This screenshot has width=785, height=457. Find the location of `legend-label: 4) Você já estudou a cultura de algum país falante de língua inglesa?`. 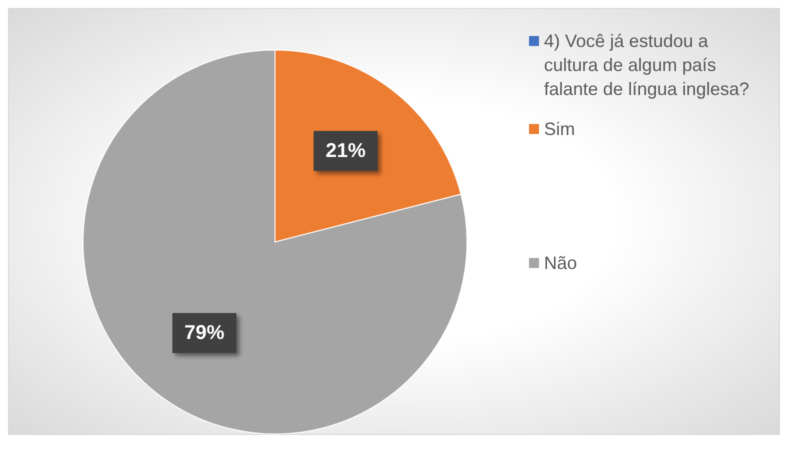

legend-label: 4) Você já estudou a cultura de algum país falante de língua inglesa? is located at coordinates (647, 65).